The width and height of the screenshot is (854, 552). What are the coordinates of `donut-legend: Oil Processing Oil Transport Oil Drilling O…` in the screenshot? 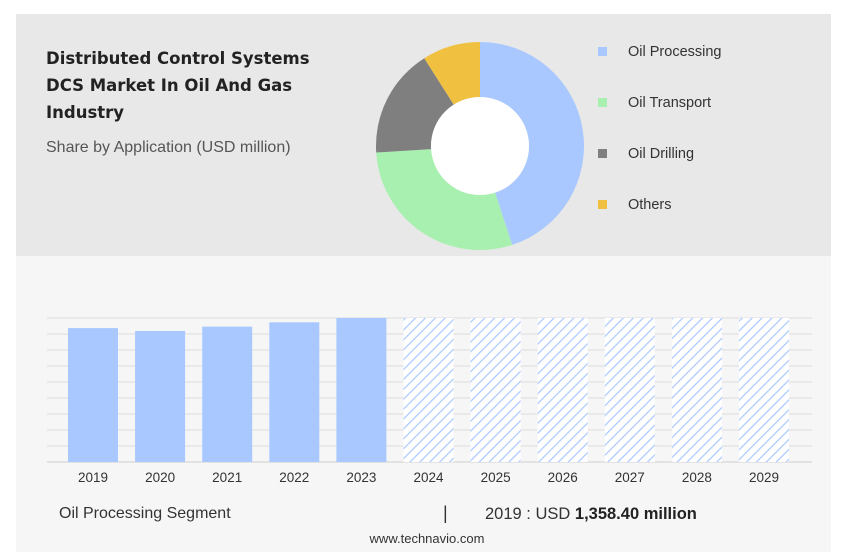 It's located at (659, 128).